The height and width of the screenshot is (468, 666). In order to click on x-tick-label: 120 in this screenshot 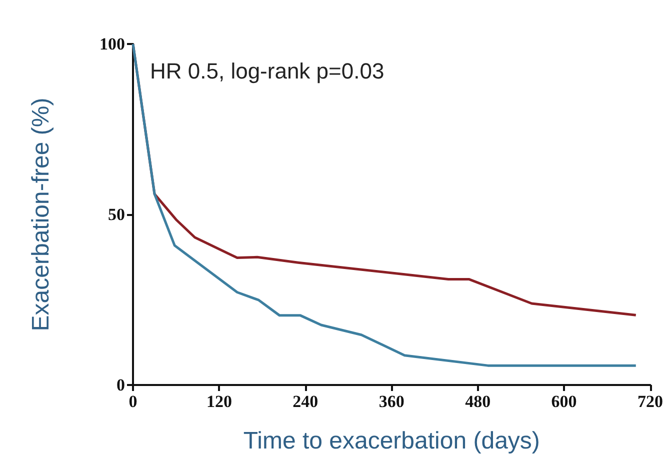, I will do `click(219, 401)`.